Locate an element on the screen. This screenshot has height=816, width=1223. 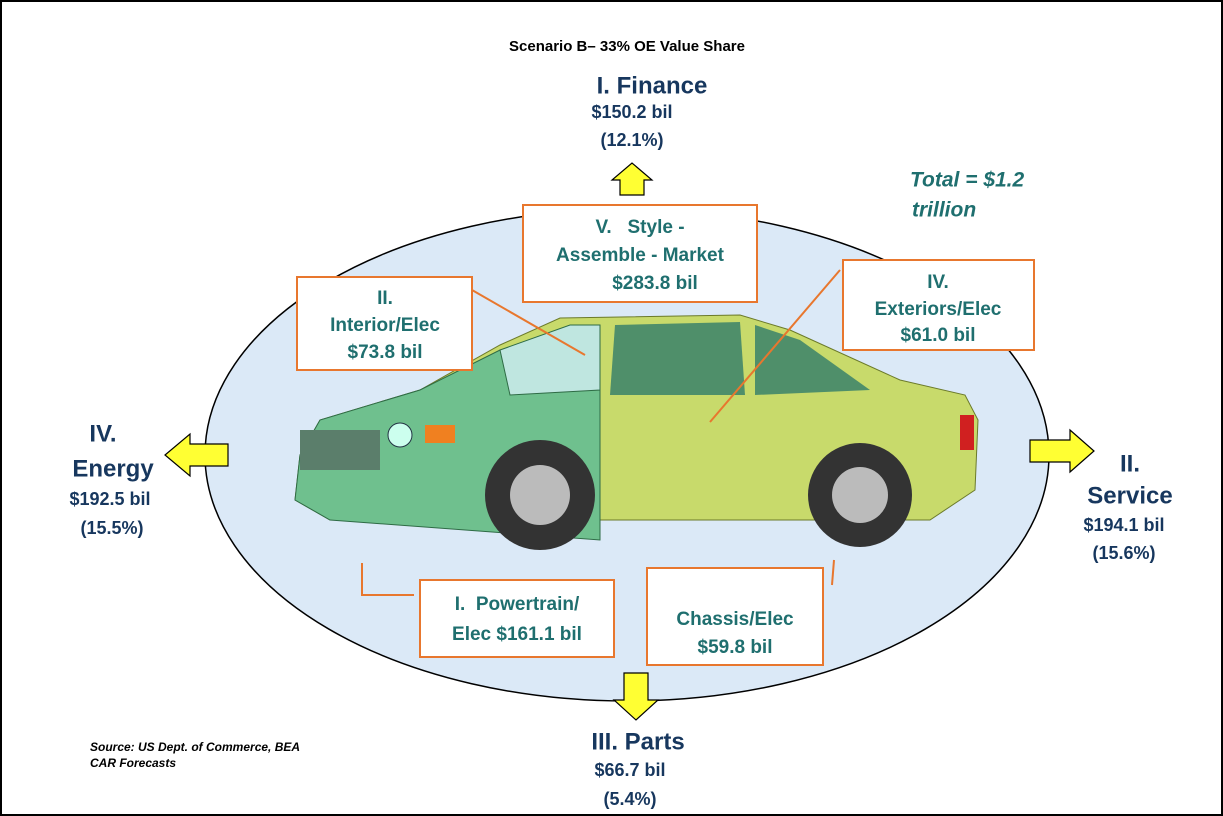
arrow-down is located at coordinates (636, 696).